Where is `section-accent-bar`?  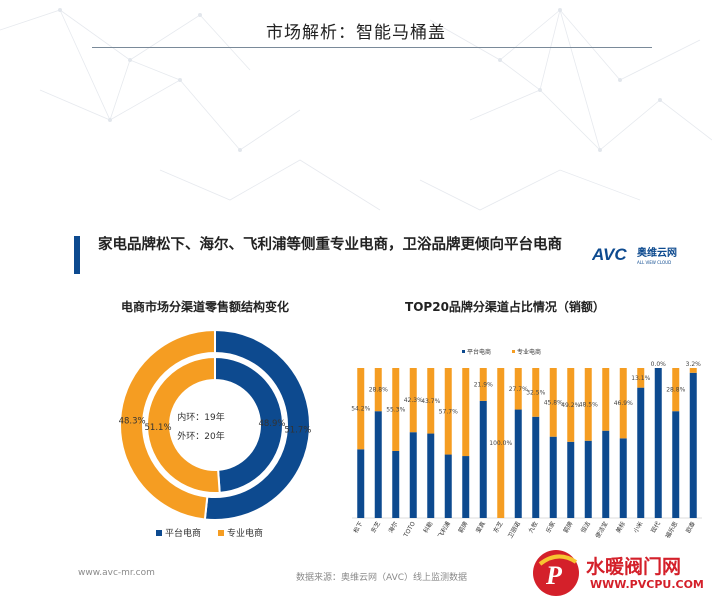 section-accent-bar is located at coordinates (77, 255).